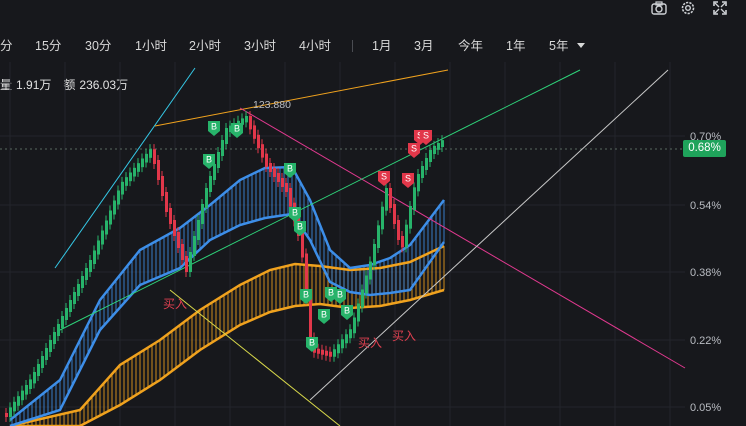  I want to click on tf-1h: 1小时, so click(151, 46).